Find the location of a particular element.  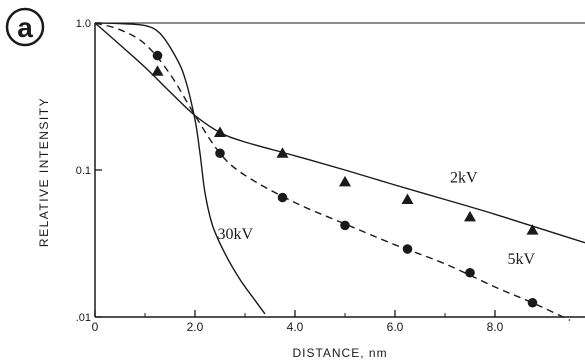

x-tick-label: 0 is located at coordinates (95, 327).